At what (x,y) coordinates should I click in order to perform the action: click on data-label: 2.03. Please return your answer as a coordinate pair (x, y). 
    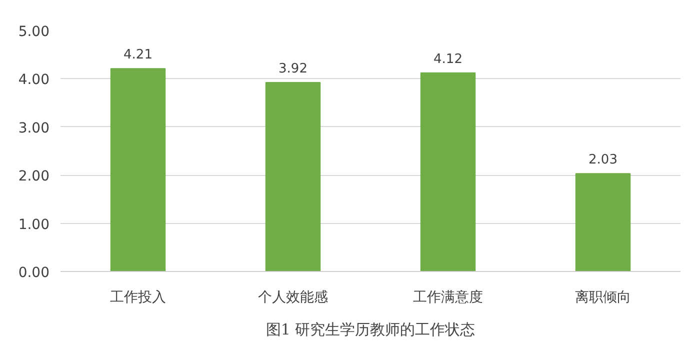
    Looking at the image, I should click on (603, 160).